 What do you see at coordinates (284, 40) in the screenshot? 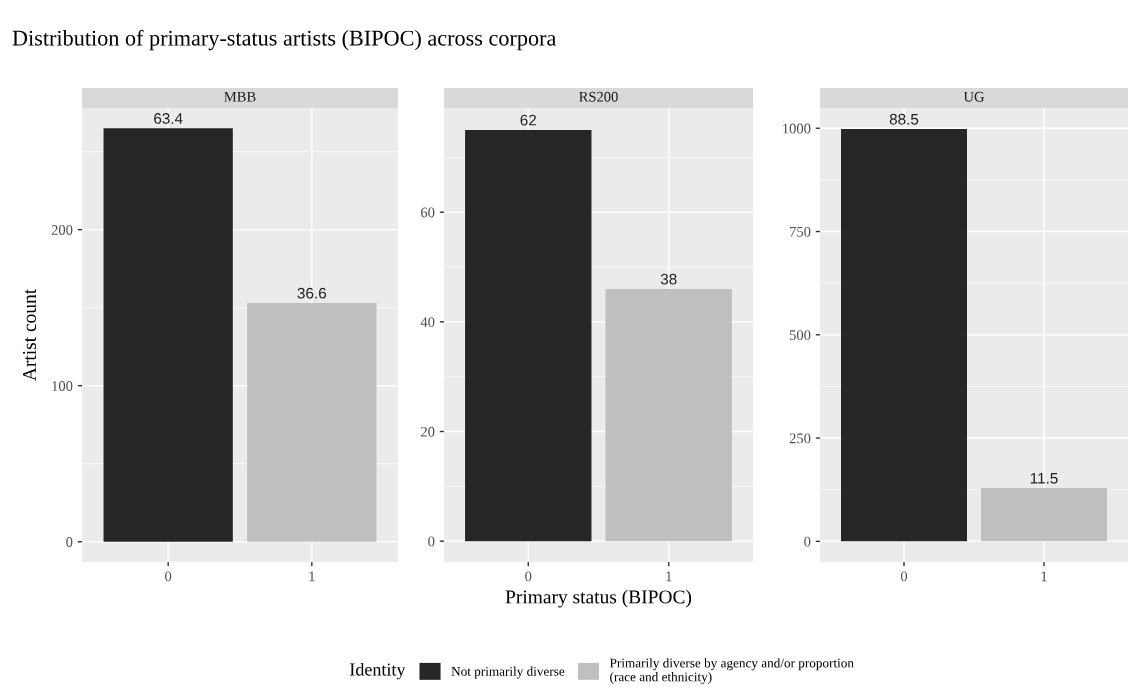
I see `text: Distribution of primary-status artists (BIPOC) across corpora` at bounding box center [284, 40].